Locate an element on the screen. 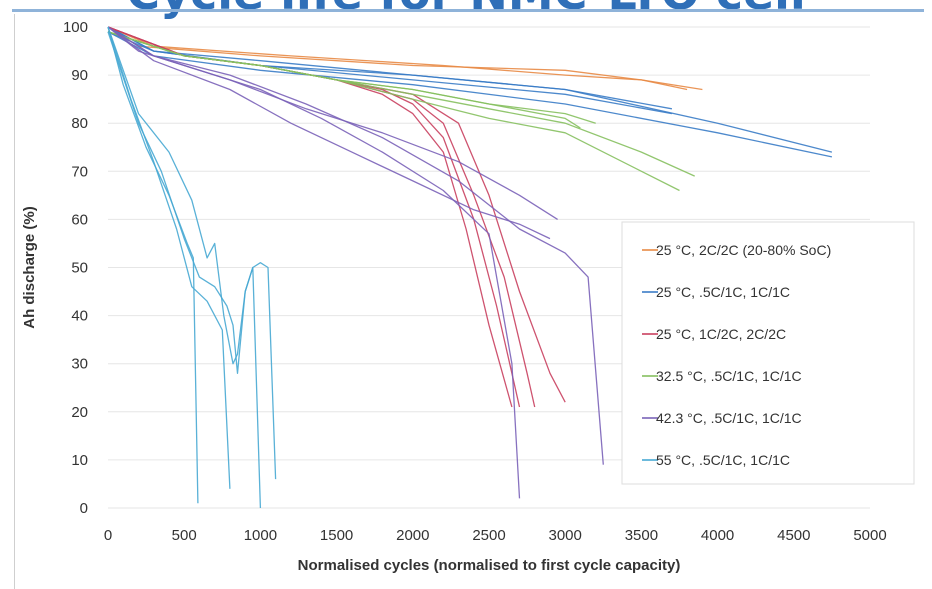 Image resolution: width=932 pixels, height=589 pixels. y-tick-labels: 0 10 20 30 40 50 60 70 80 90 100 is located at coordinates (75, 268).